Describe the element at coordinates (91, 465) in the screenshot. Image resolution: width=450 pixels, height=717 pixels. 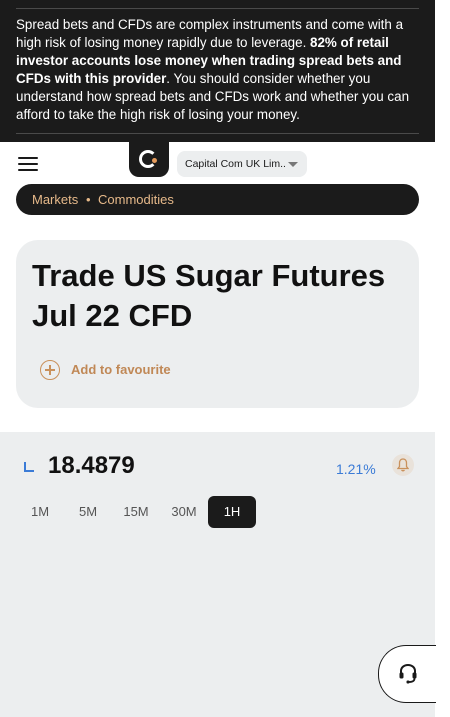
I see `current-price: 18.4879` at that location.